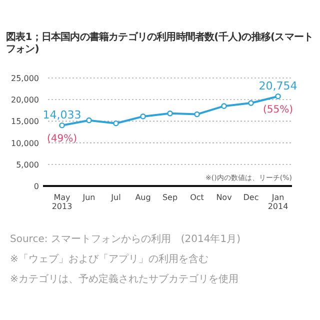 This screenshot has width=320, height=320. What do you see at coordinates (160, 43) in the screenshot?
I see `chart-title: 図表1；日本国内の書籍カテゴリの利用時間者数(千人)の推移(スマートフォン)` at bounding box center [160, 43].